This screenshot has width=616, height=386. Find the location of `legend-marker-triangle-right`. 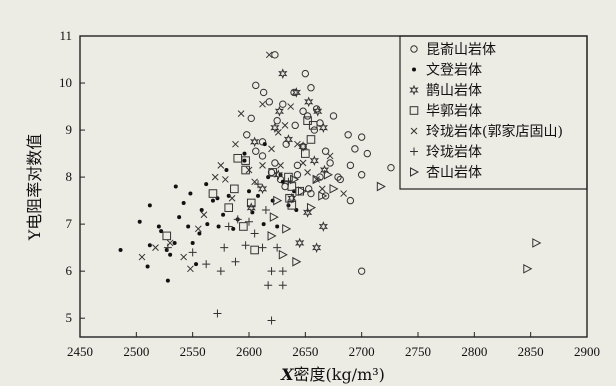

legend-marker-triangle-right is located at coordinates (415, 172).